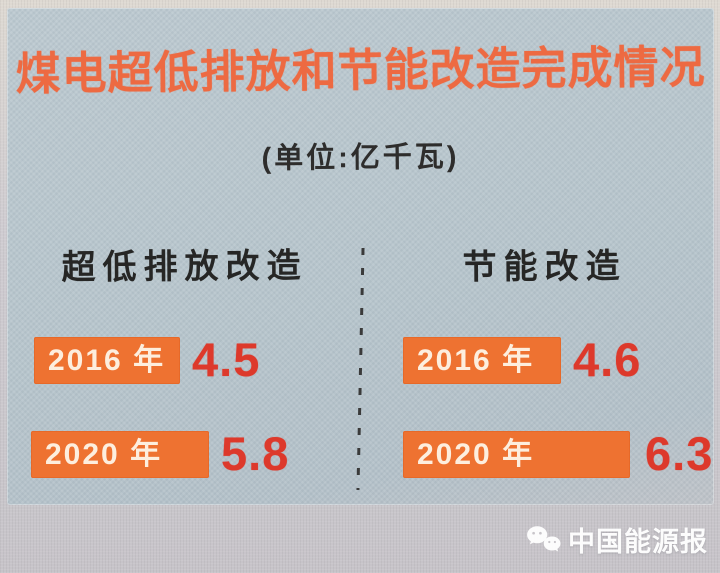 This screenshot has width=720, height=573. What do you see at coordinates (226, 359) in the screenshot?
I see `value-ultra-low-2016: 4.5` at bounding box center [226, 359].